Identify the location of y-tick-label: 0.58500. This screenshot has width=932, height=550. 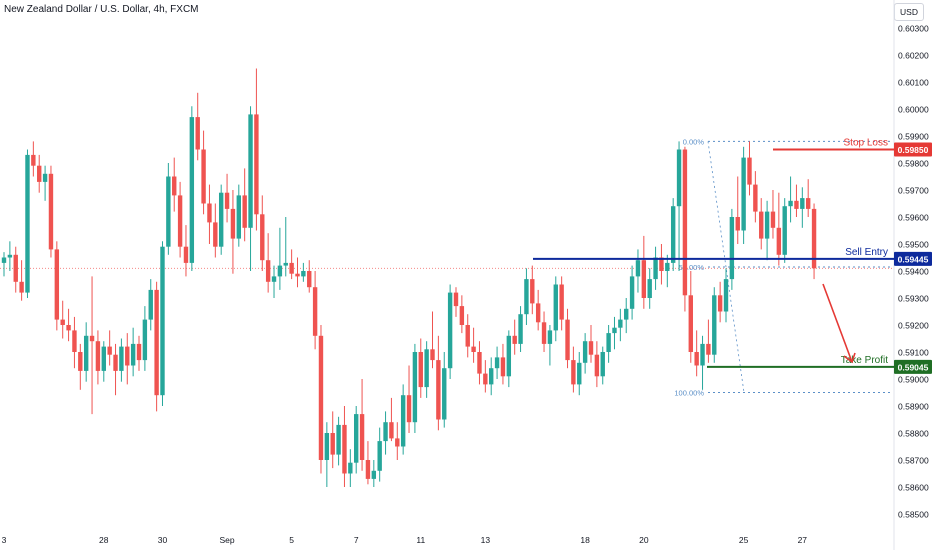
(913, 515).